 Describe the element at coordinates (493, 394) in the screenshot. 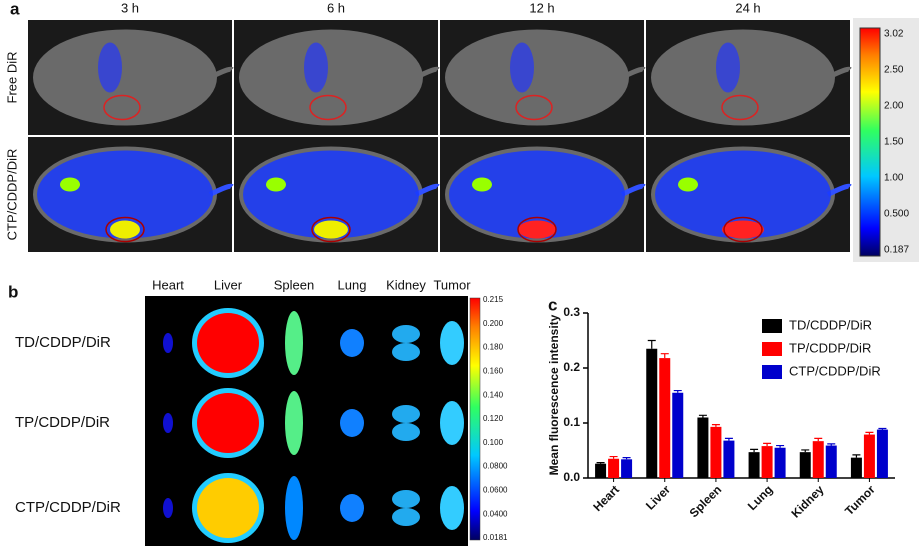

I see `colorbar-label: 0.140` at that location.